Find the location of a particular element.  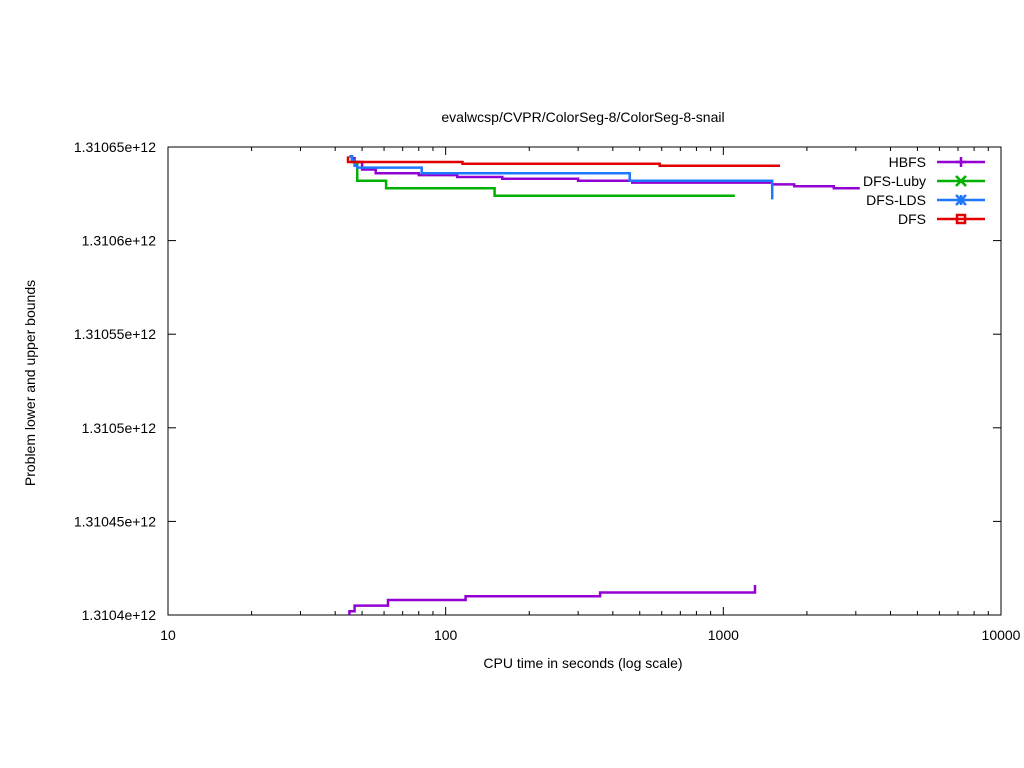

legend-marker-plus is located at coordinates (961, 162).